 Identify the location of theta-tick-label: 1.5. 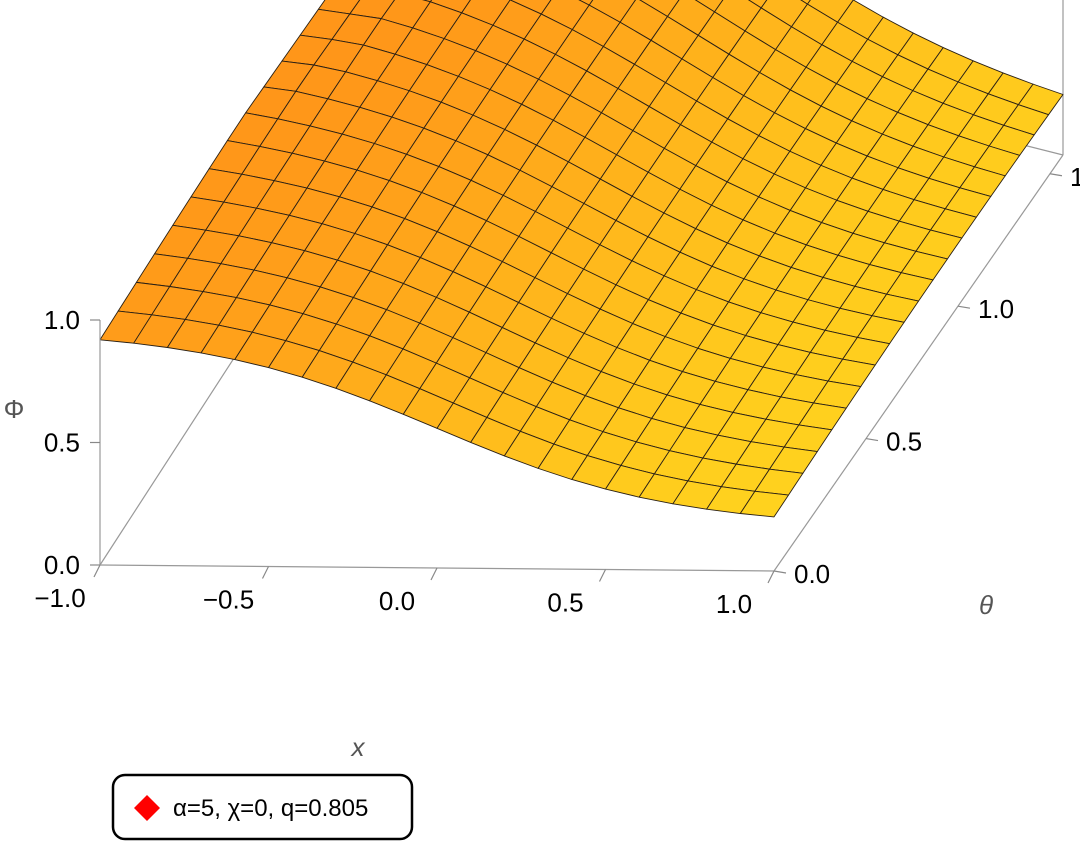
(1075, 177).